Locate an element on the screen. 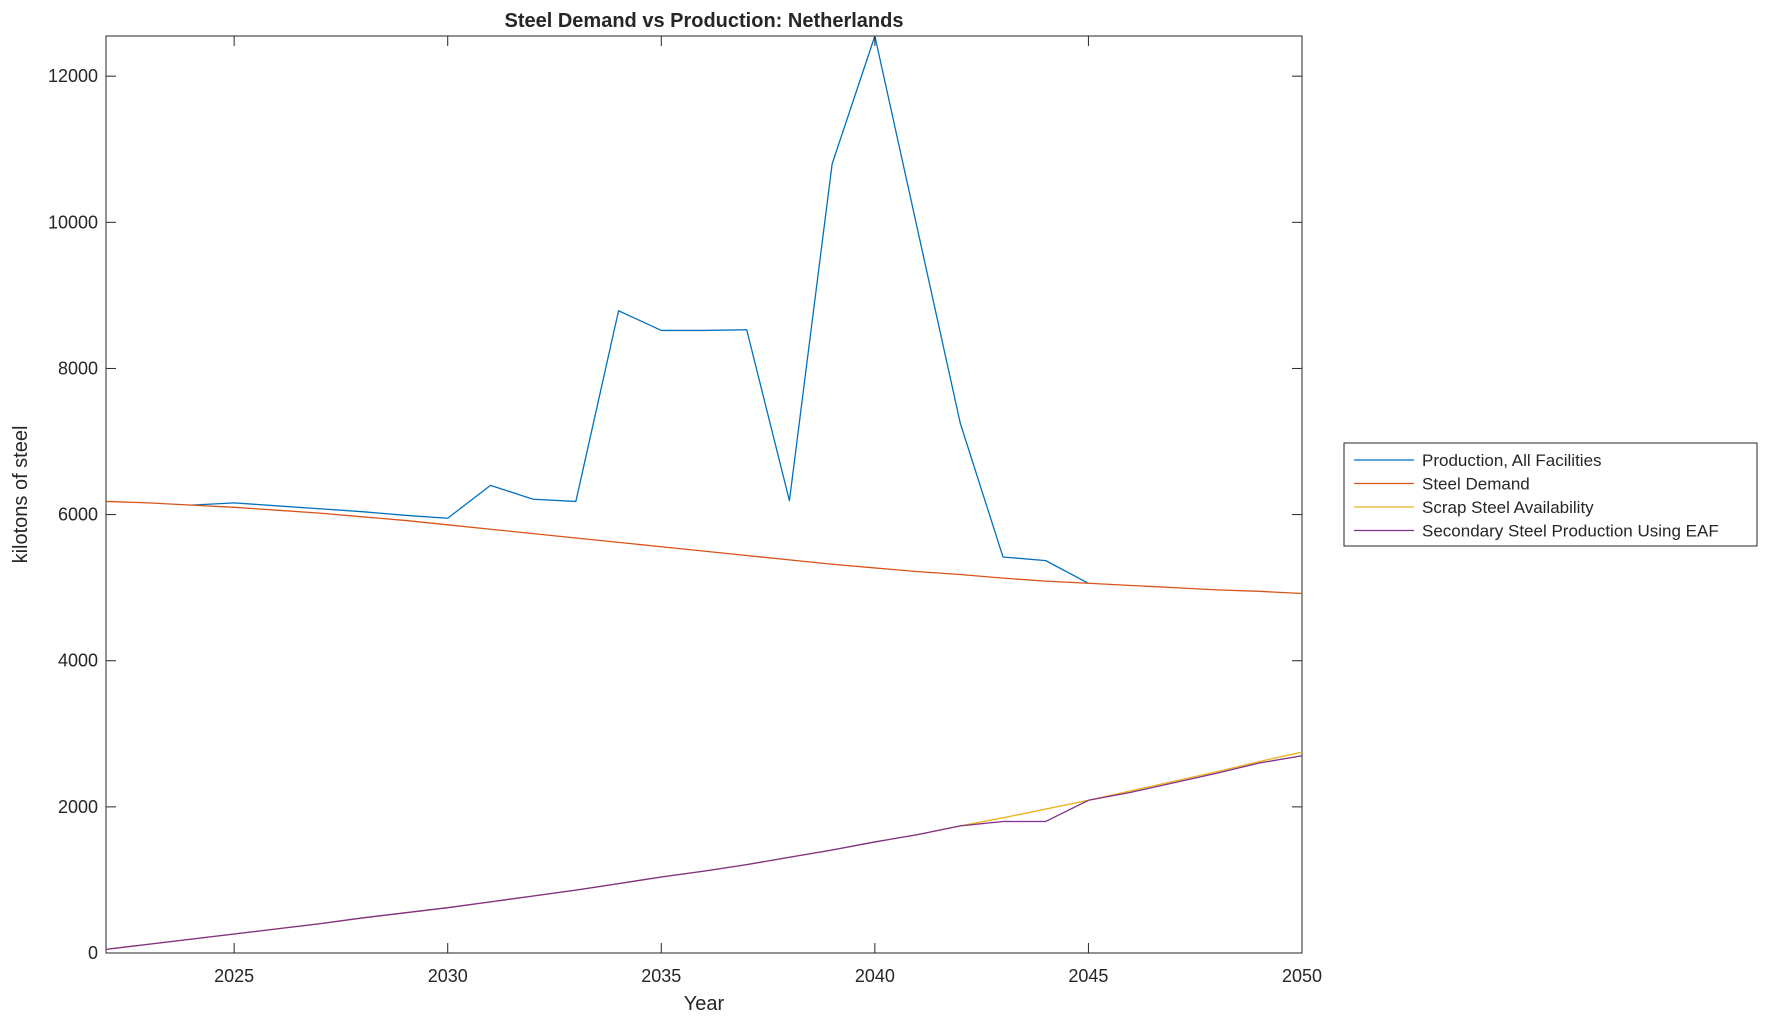  y-axis-label: kilotons of steel is located at coordinates (21, 495).